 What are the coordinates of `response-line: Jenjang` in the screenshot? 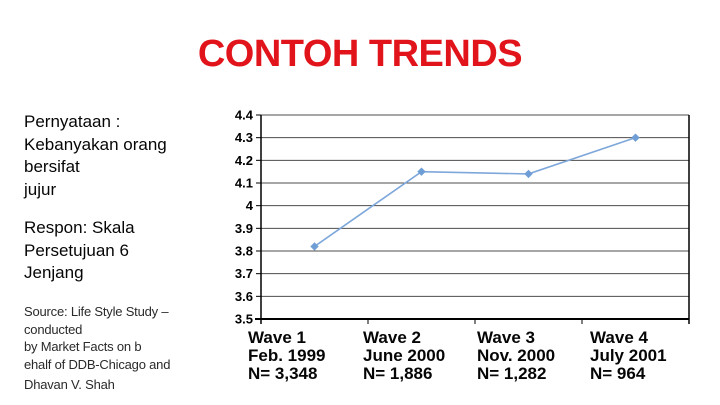 It's located at (54, 272).